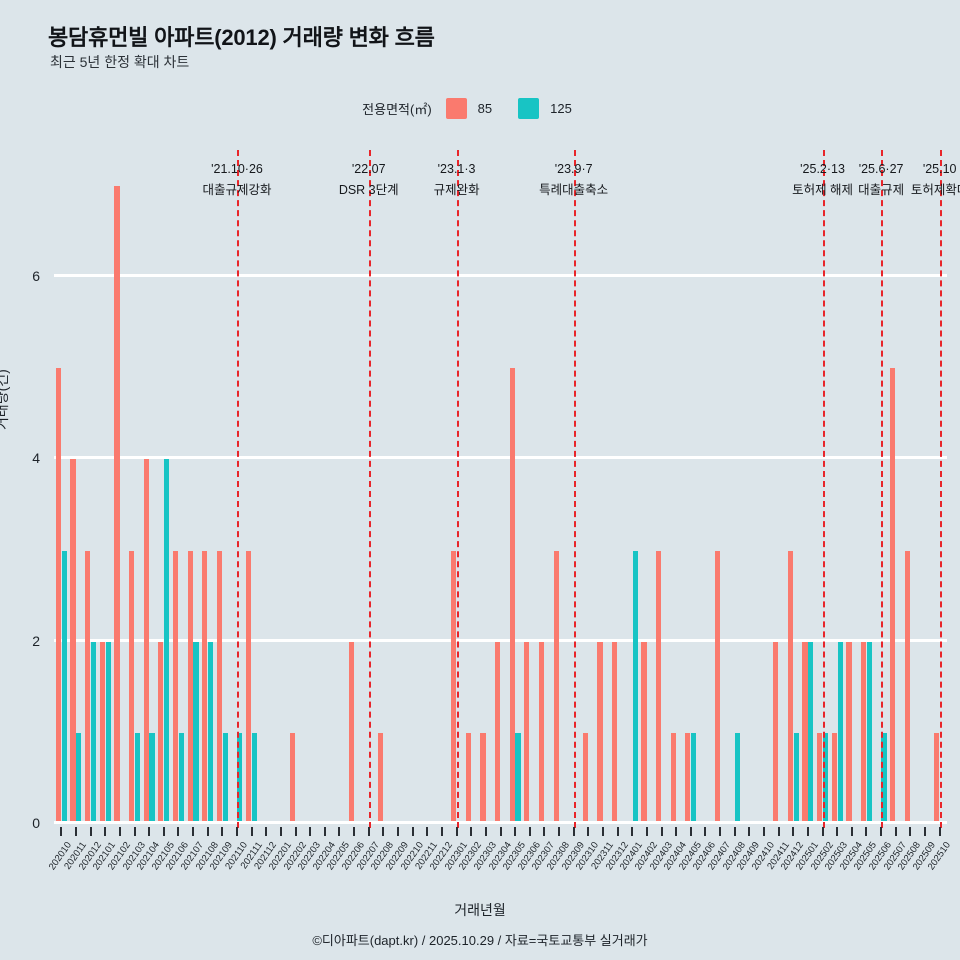 The height and width of the screenshot is (960, 960). I want to click on page-title: 봉담휴먼빌 아파트(2012) 거래량 변화 흐름, so click(241, 37).